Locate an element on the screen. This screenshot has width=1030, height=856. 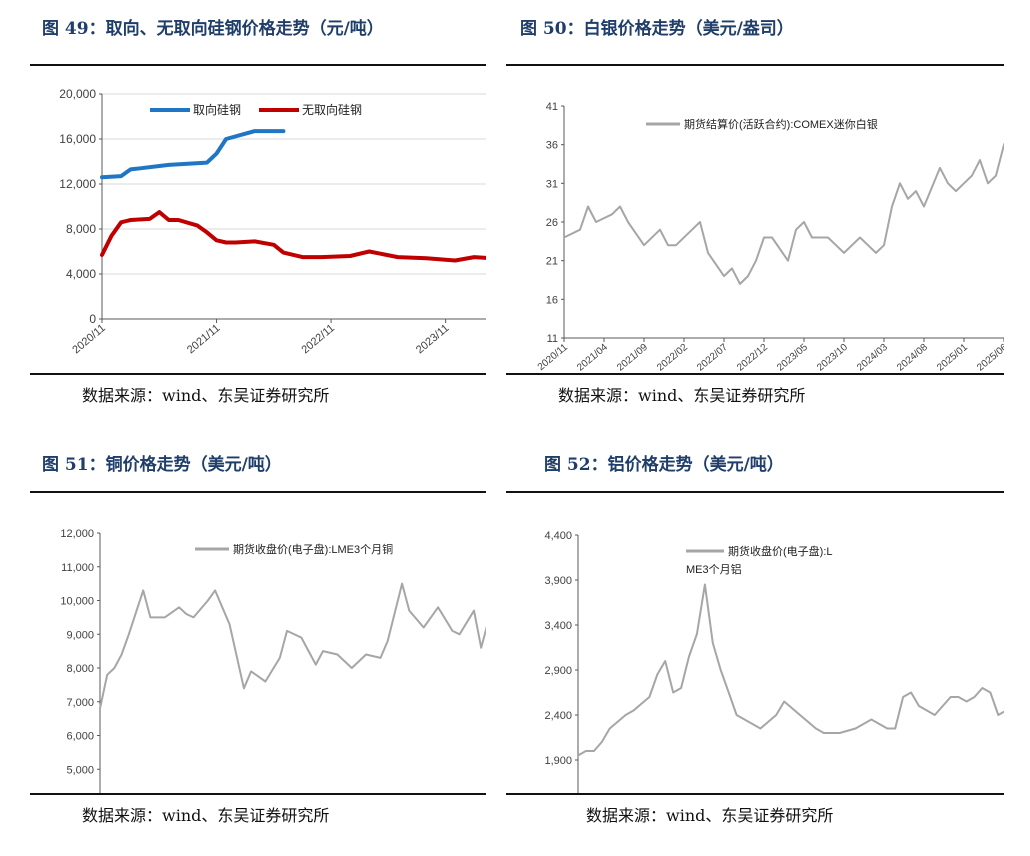
x-tick-label: 2025/01 is located at coordinates (952, 358).